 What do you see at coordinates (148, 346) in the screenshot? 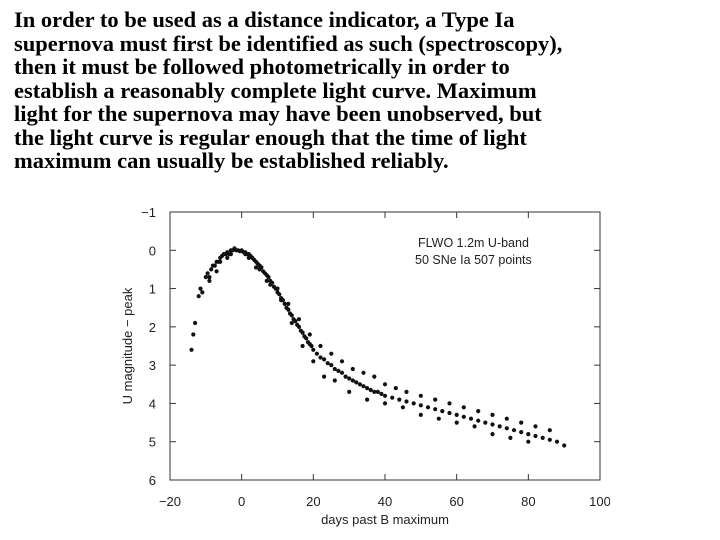
I see `y-tick-labels: −1 0 1 2 3 4 5 6` at bounding box center [148, 346].